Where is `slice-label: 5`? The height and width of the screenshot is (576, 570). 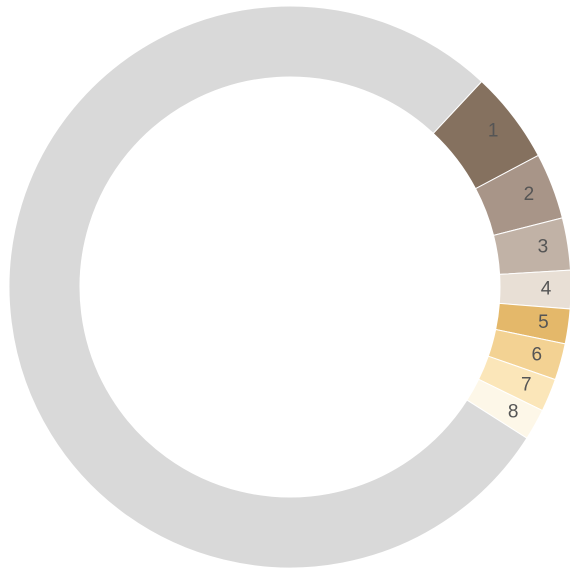 slice-label: 5 is located at coordinates (543, 322).